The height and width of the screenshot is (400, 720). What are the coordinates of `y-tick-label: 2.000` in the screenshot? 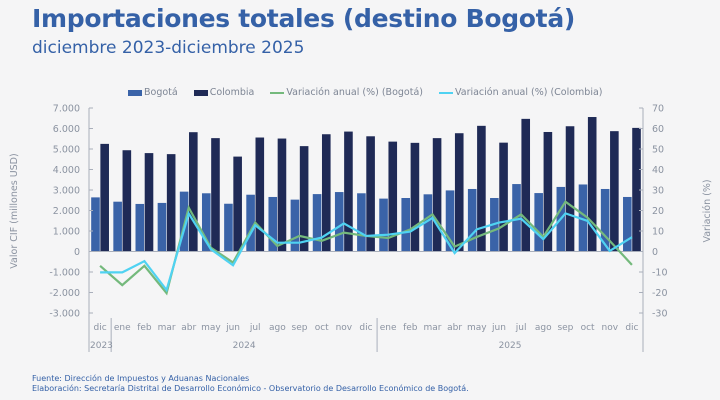 It's located at (66, 211).